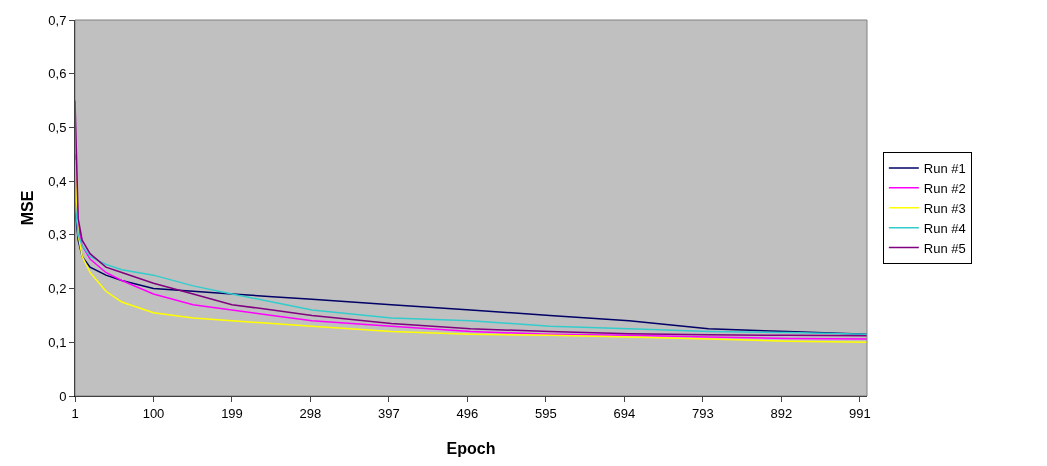 This screenshot has width=1047, height=466. What do you see at coordinates (467, 413) in the screenshot?
I see `x-tick-label: 496` at bounding box center [467, 413].